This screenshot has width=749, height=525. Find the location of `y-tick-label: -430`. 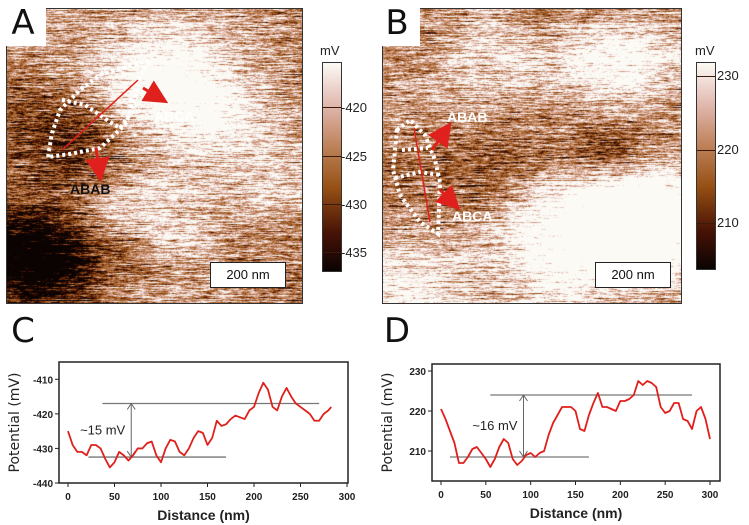

y-tick-label: -430 is located at coordinates (43, 449).